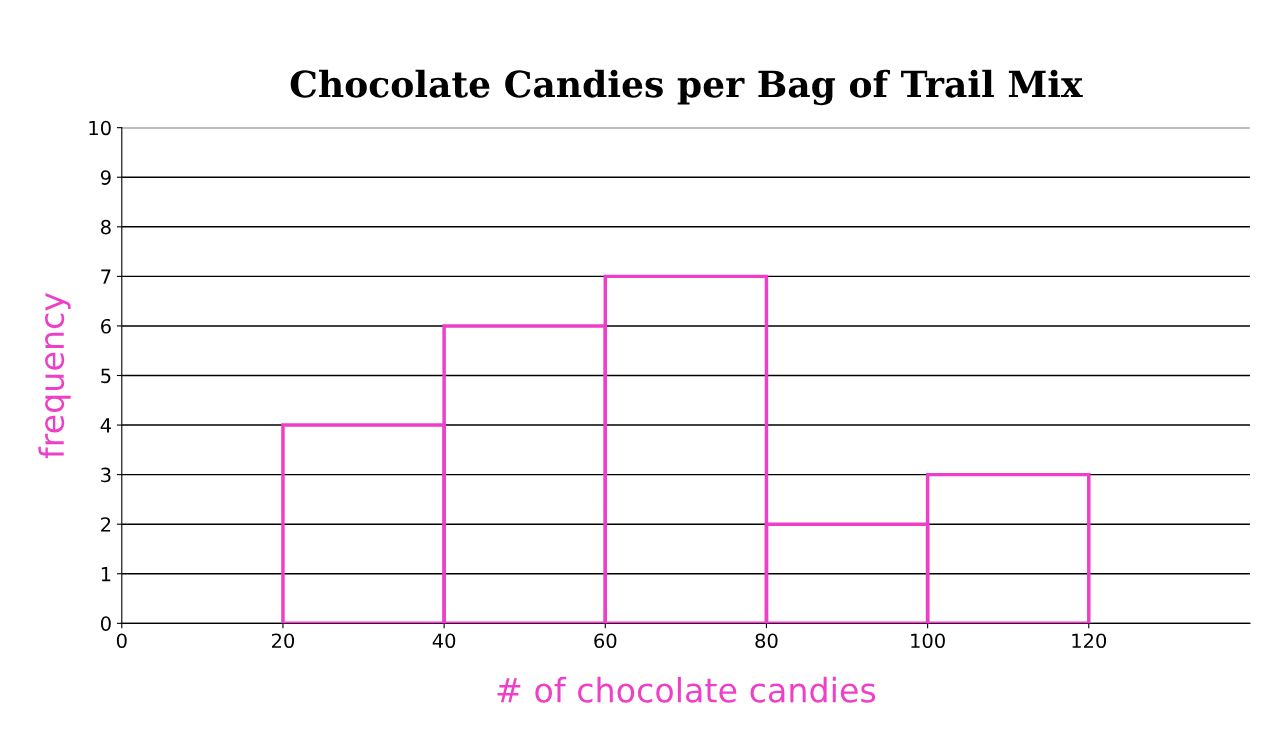  I want to click on y-tick-label: 7, so click(106, 276).